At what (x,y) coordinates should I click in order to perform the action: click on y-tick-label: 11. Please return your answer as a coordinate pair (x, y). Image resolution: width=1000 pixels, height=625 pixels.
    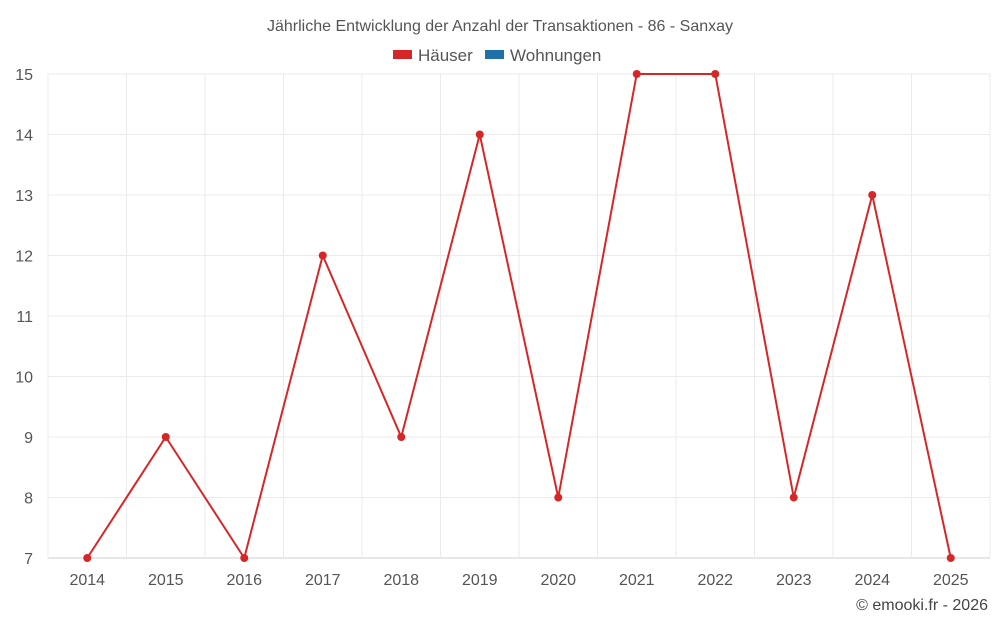
    Looking at the image, I should click on (24, 317).